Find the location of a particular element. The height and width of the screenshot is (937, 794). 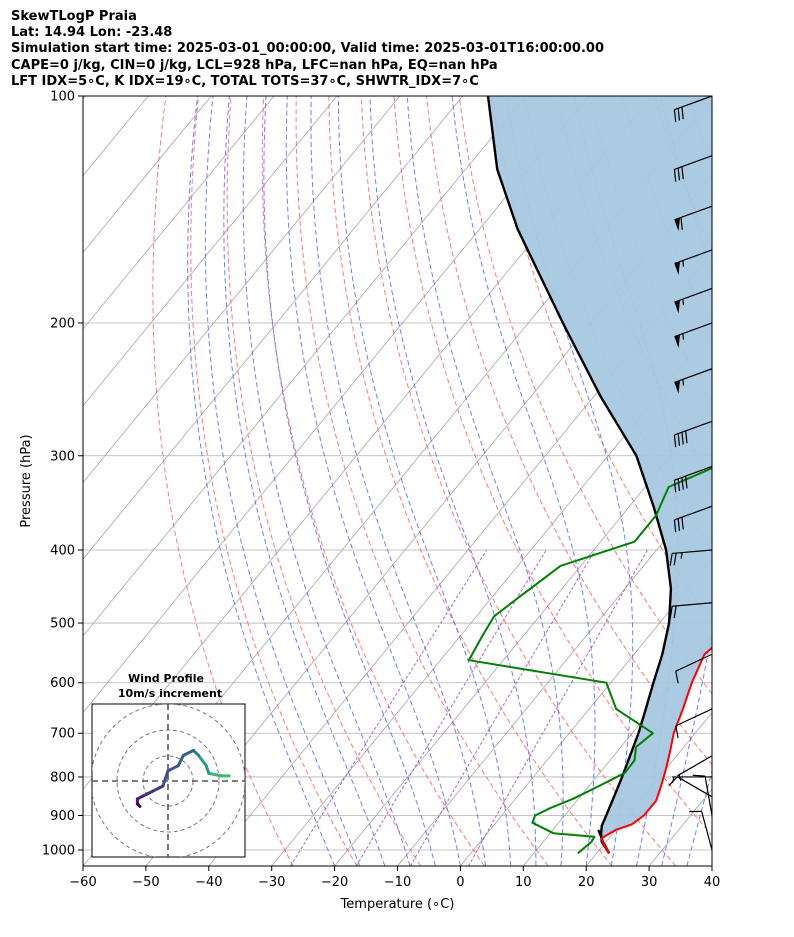

x-tick-label: 10 is located at coordinates (523, 882).